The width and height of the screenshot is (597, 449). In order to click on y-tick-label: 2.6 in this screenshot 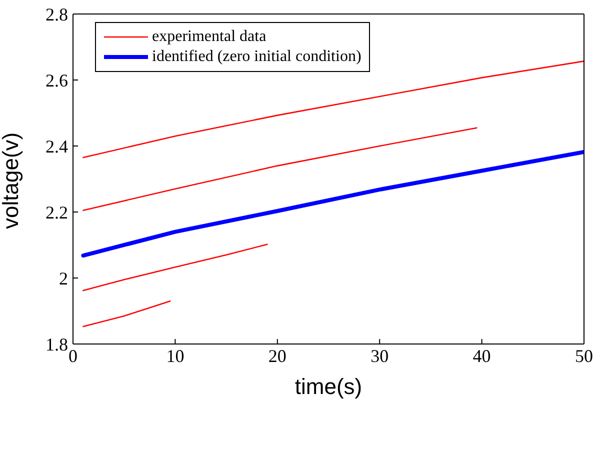, I will do `click(57, 80)`.